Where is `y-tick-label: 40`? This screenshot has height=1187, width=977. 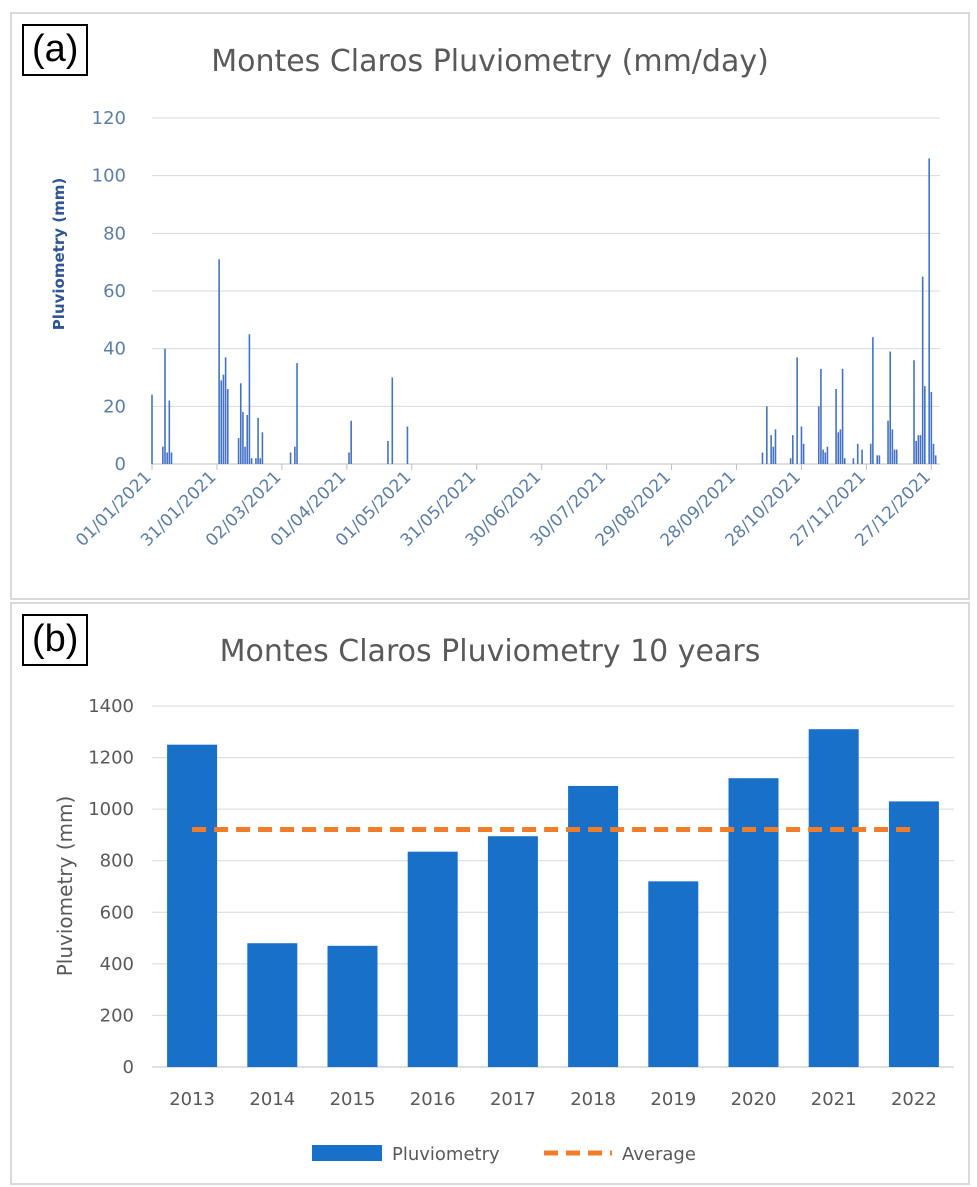 y-tick-label: 40 is located at coordinates (114, 349).